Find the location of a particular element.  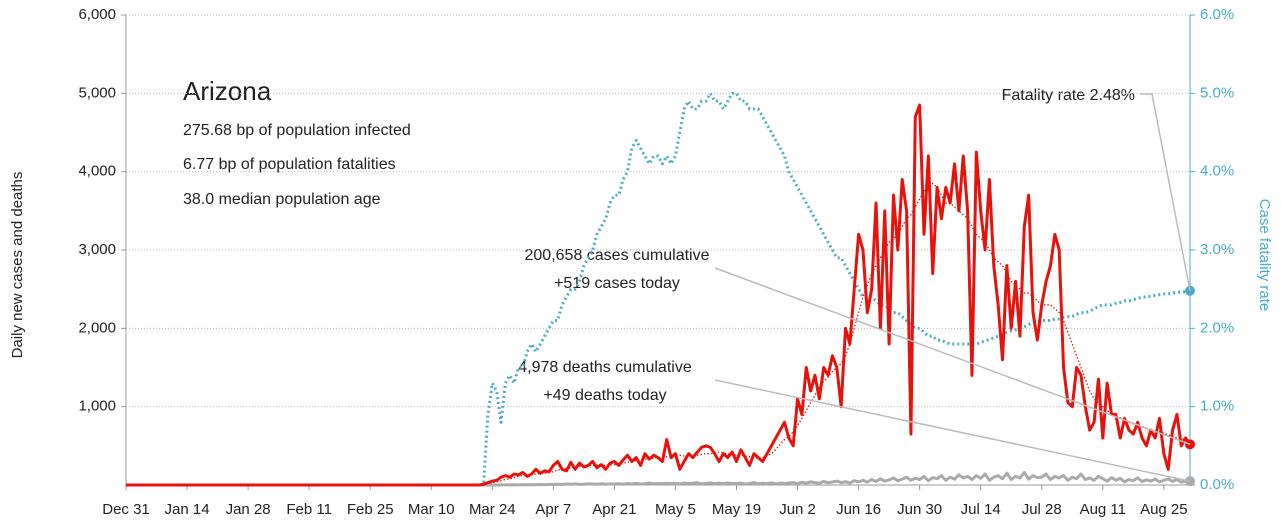

x-tick-label: Apr 7 is located at coordinates (553, 509).